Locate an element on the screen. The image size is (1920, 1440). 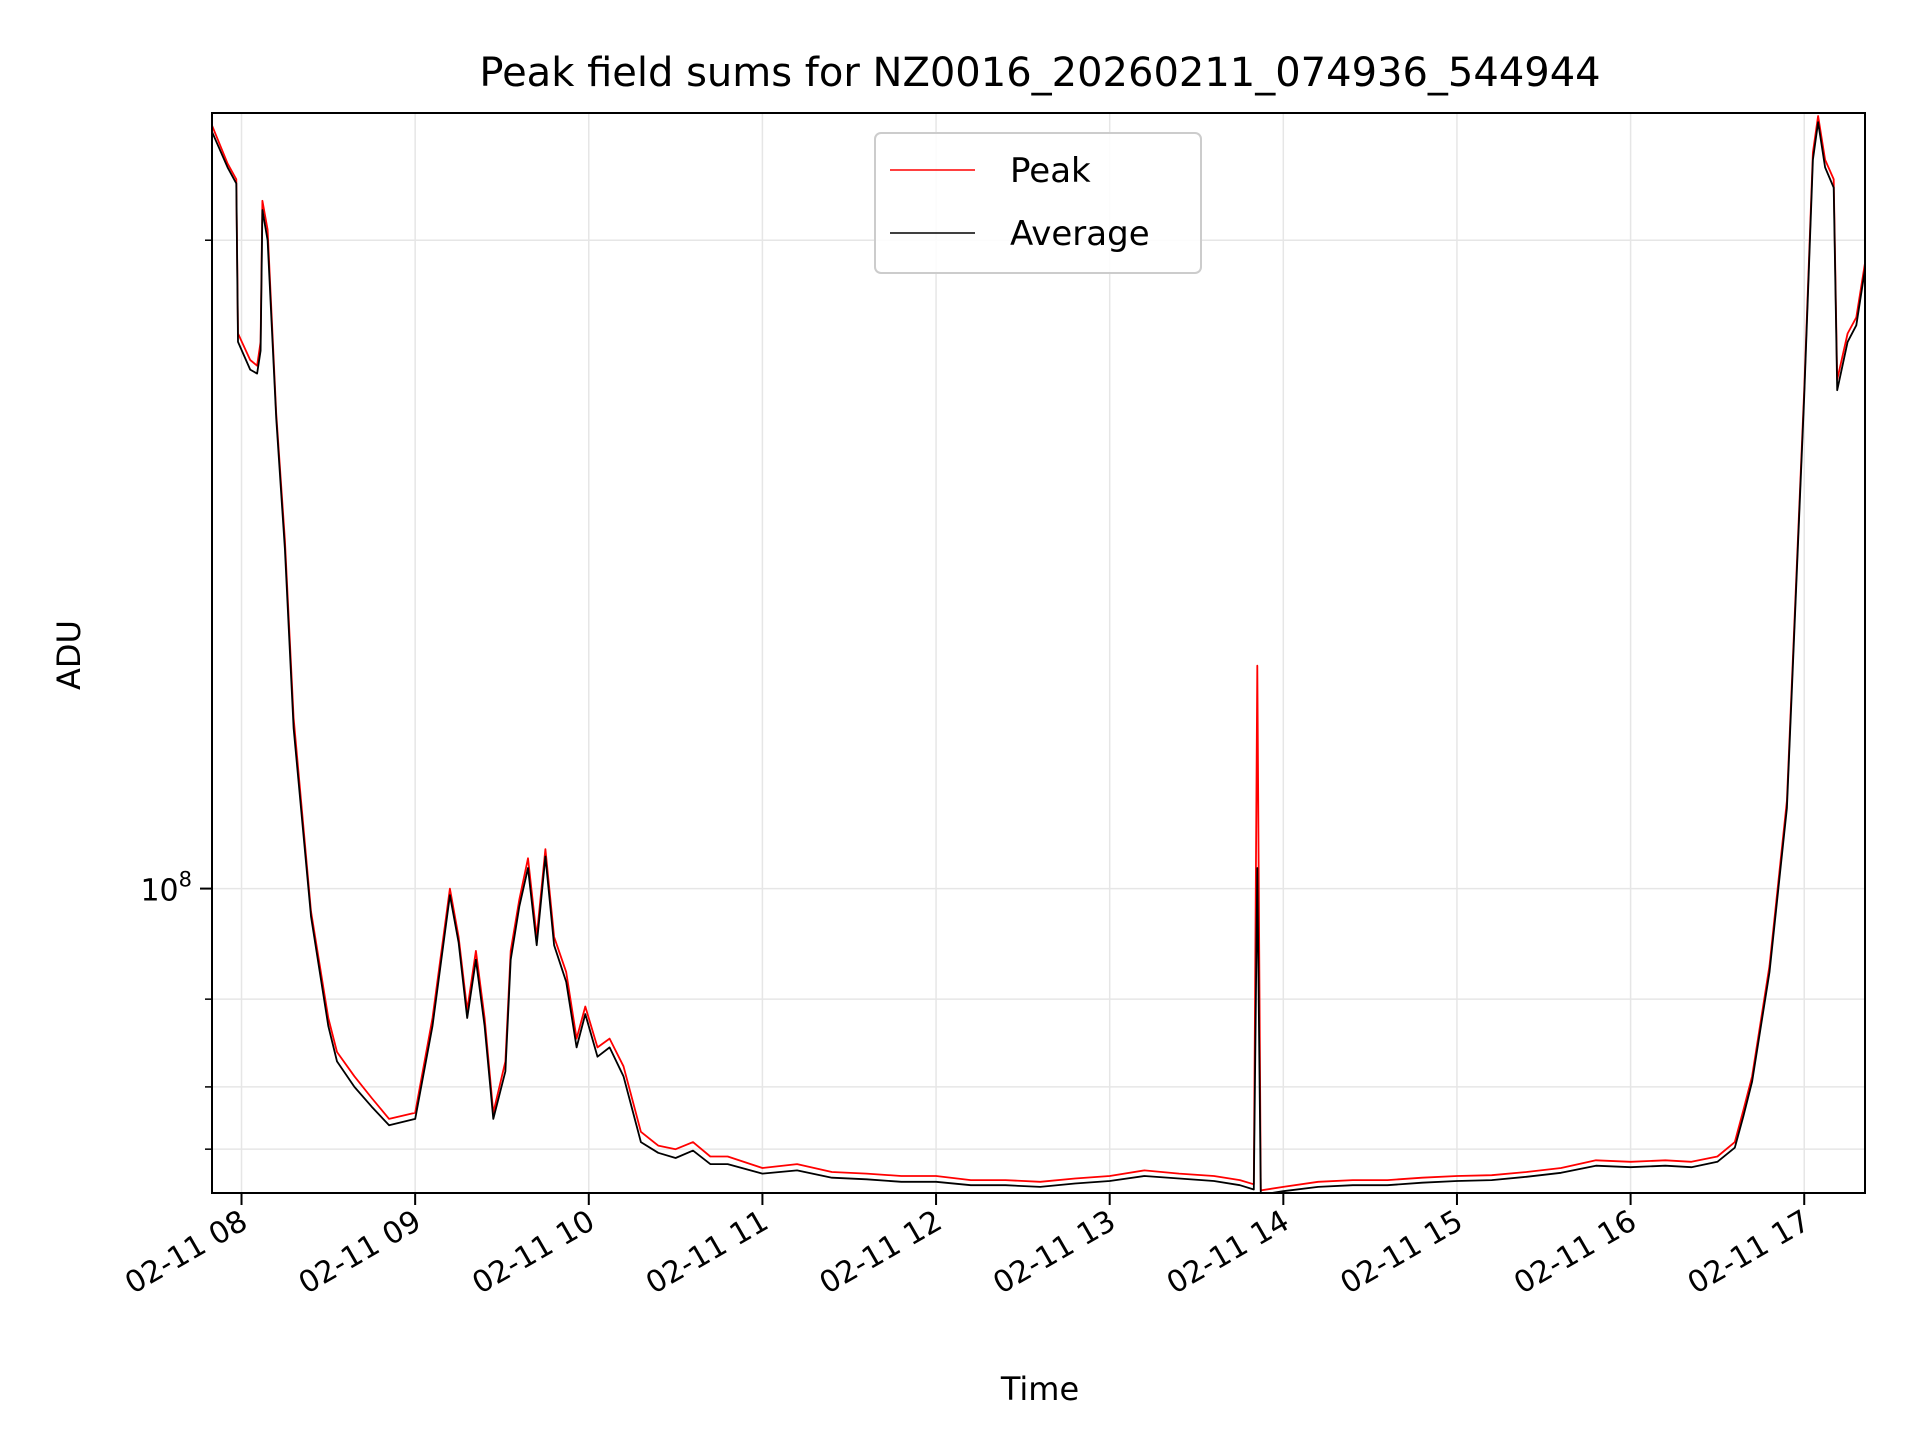
x-axis-title: Time is located at coordinates (1039, 1389).